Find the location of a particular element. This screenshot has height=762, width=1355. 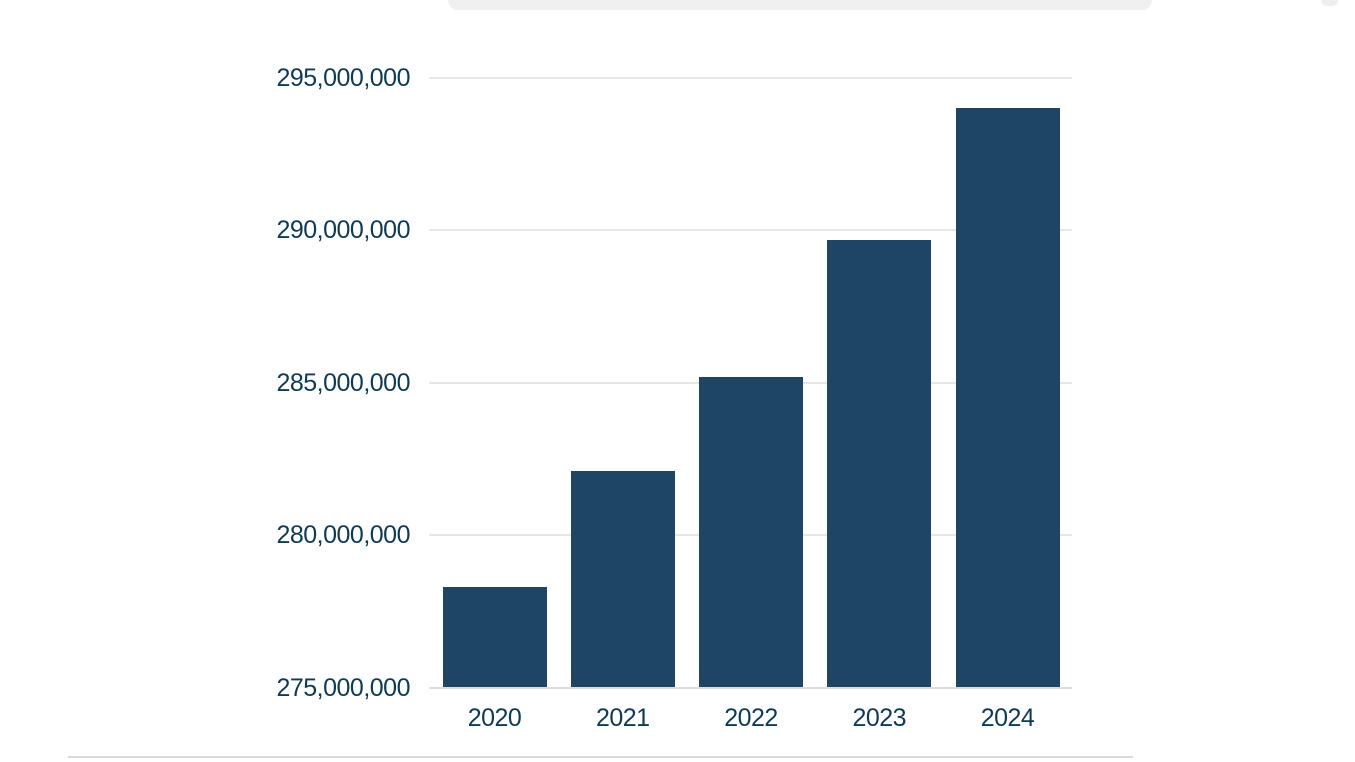

y-axis-tick-label: 275,000,000 is located at coordinates (343, 687).